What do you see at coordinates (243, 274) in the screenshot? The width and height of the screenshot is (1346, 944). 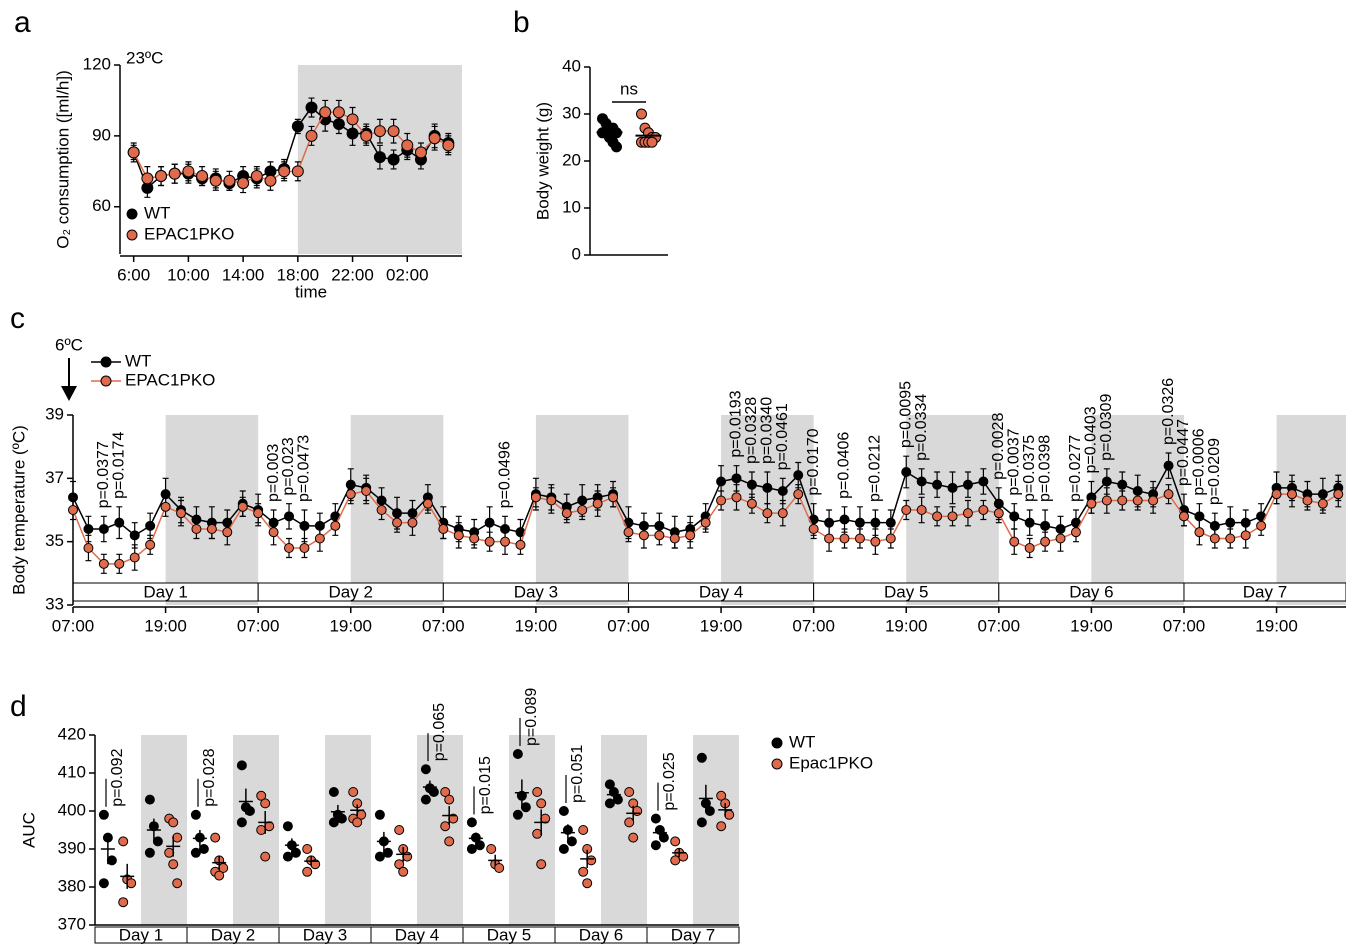 I see `x-tick-label: 14:00` at bounding box center [243, 274].